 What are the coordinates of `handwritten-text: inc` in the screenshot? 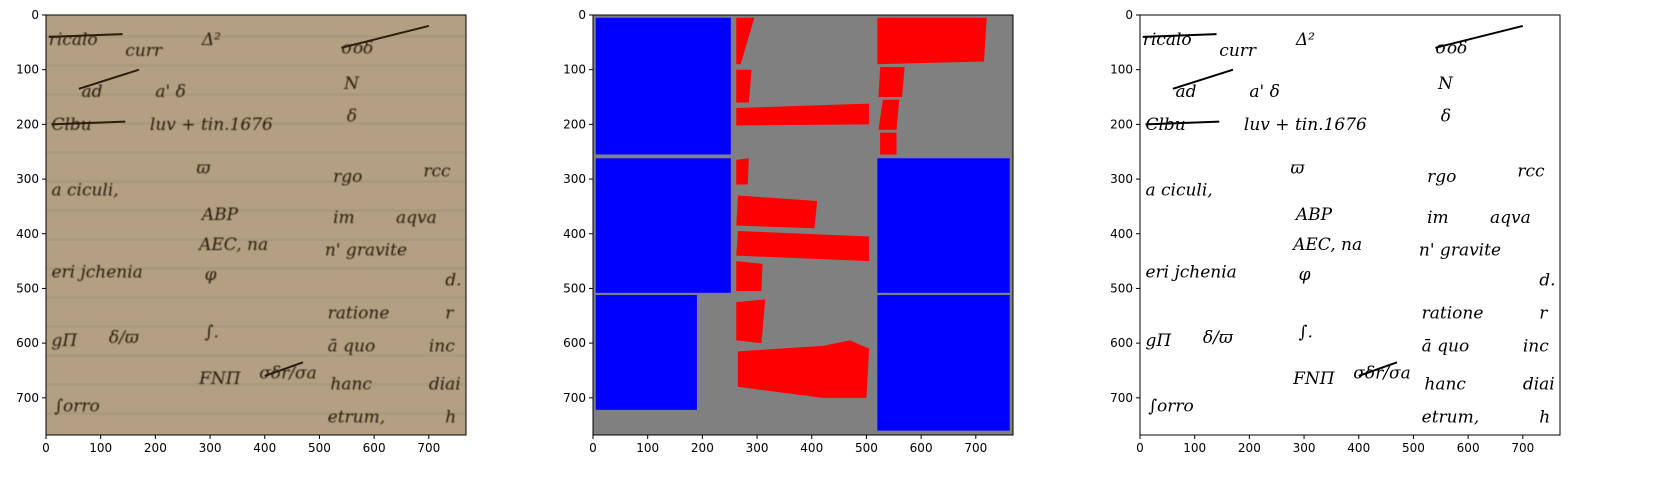 It's located at (1536, 346).